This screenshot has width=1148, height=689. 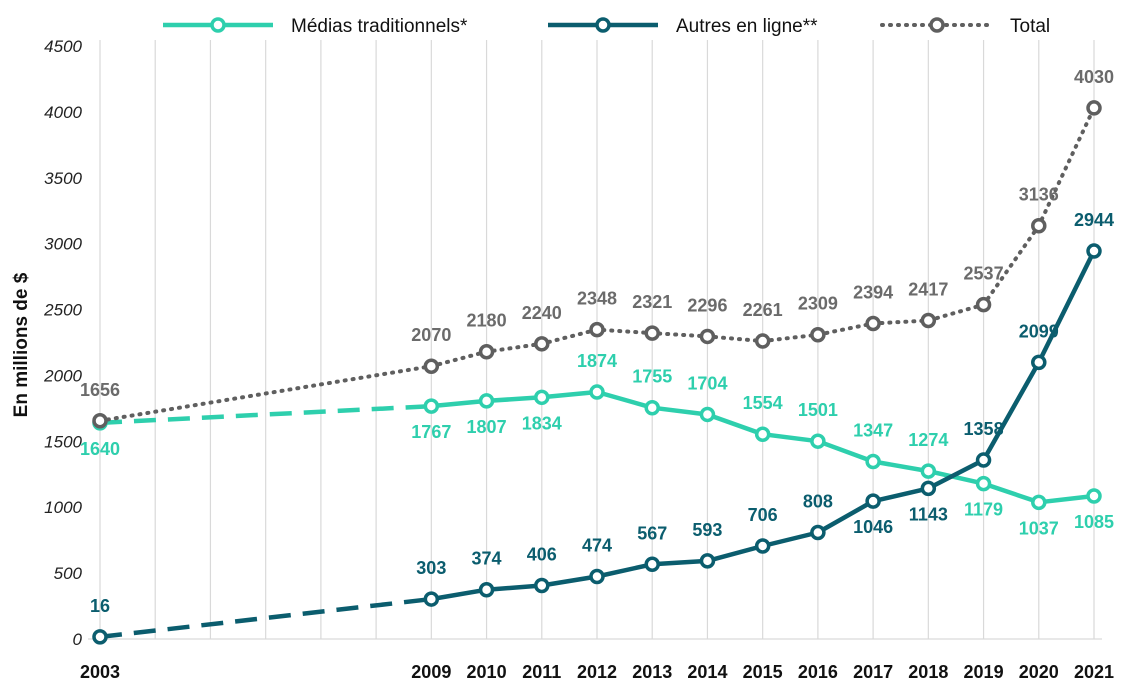 I want to click on y-tick-label: 2000, so click(x=62, y=375).